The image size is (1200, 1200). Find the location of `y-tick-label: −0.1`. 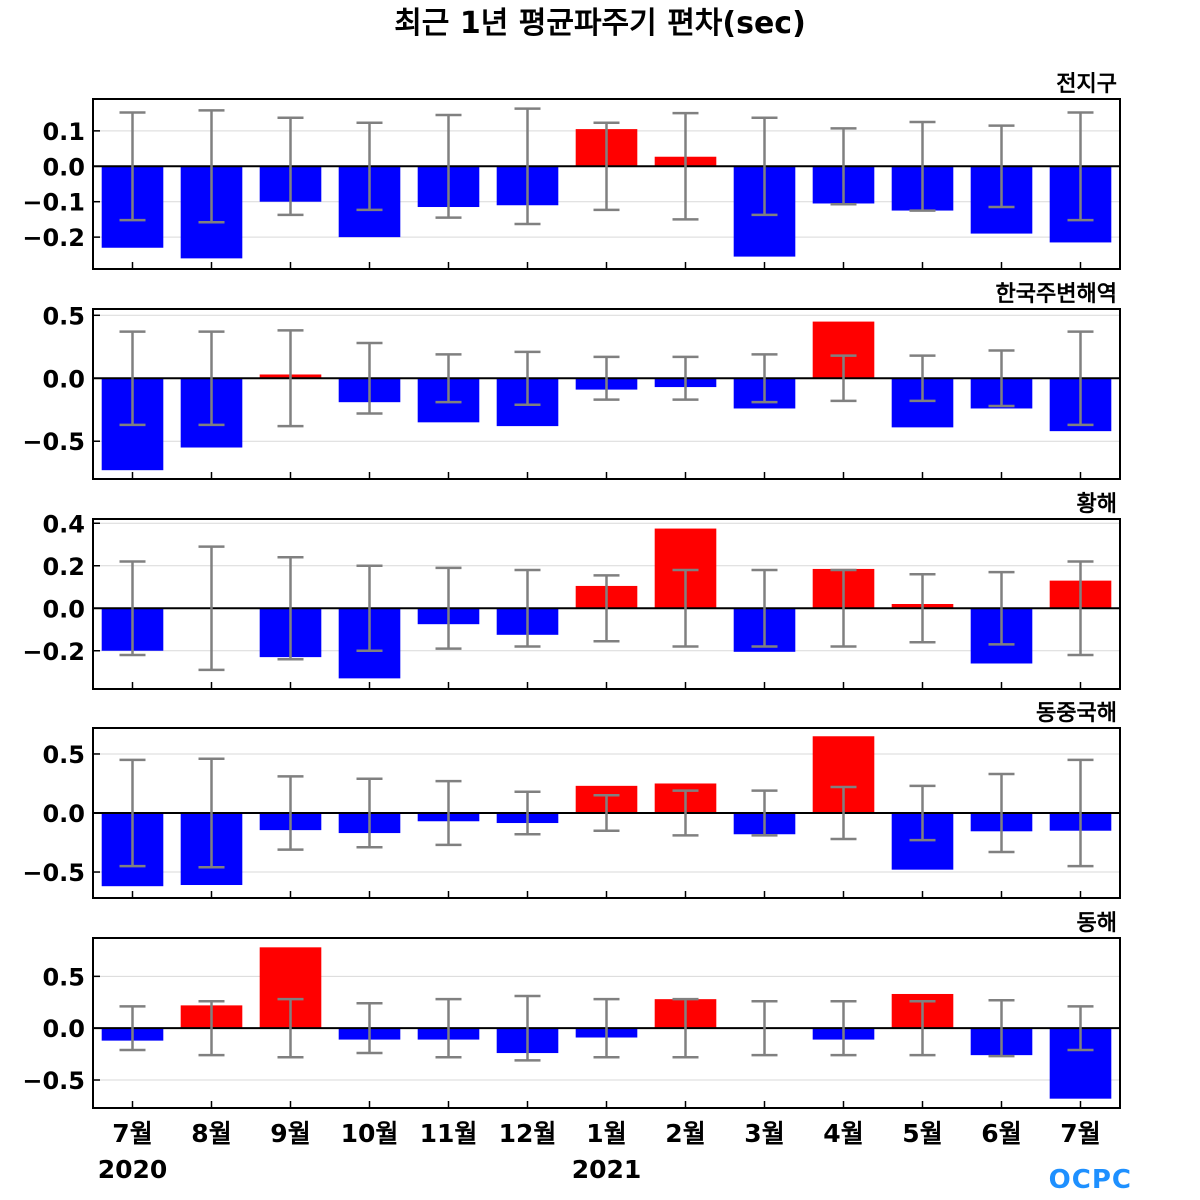

y-tick-label: −0.1 is located at coordinates (53, 203).